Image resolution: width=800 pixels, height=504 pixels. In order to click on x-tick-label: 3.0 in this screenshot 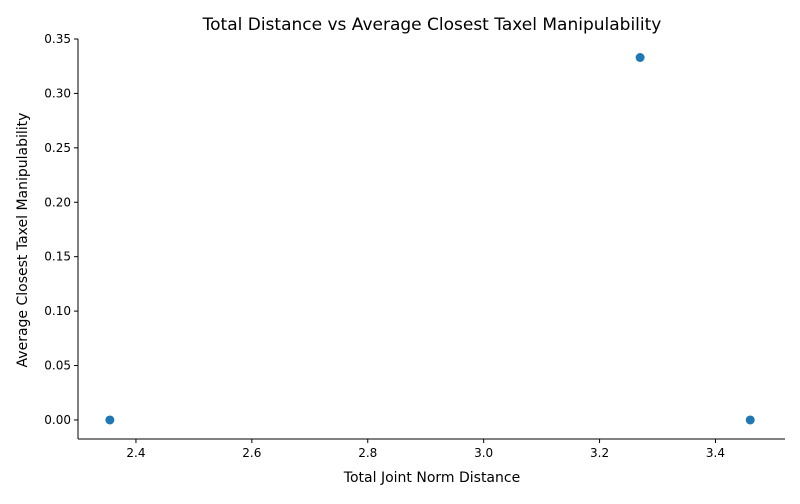, I will do `click(483, 453)`.